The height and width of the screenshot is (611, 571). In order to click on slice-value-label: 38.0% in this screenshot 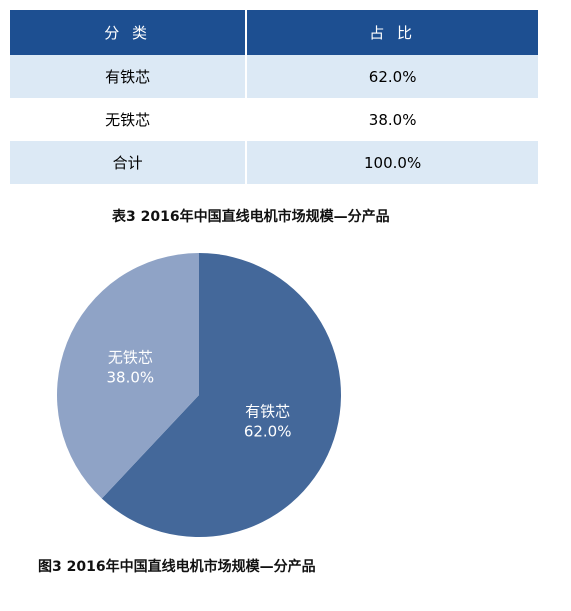, I will do `click(131, 377)`.